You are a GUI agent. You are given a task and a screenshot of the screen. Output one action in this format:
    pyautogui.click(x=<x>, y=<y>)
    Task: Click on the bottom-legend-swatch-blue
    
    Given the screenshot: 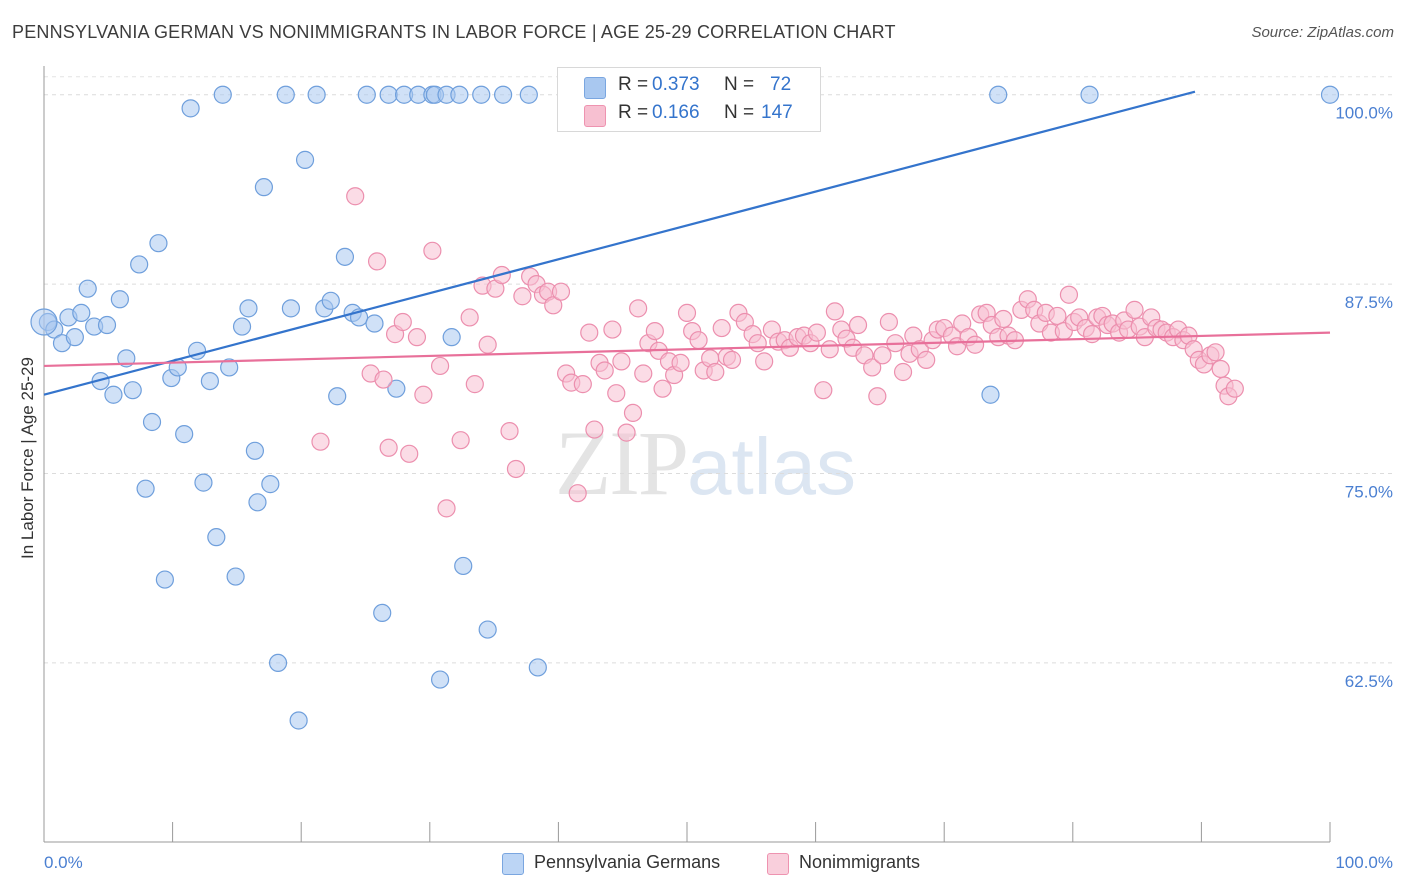 What is the action you would take?
    pyautogui.click(x=513, y=864)
    